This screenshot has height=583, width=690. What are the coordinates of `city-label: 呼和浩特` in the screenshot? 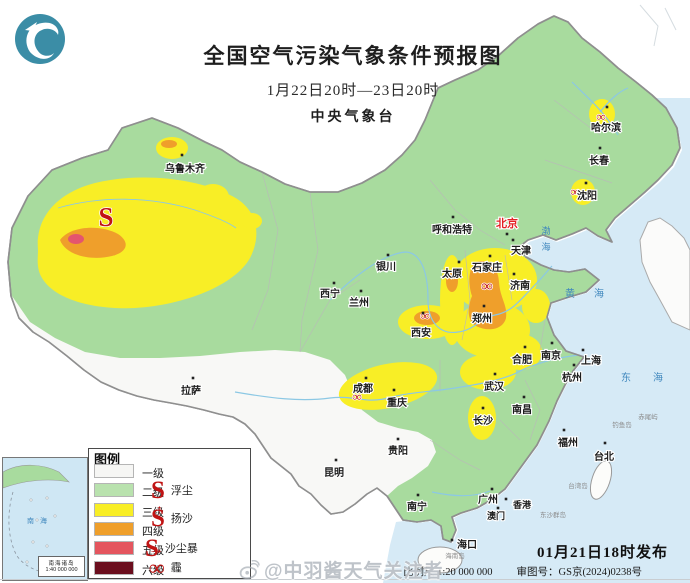 It's located at (452, 229).